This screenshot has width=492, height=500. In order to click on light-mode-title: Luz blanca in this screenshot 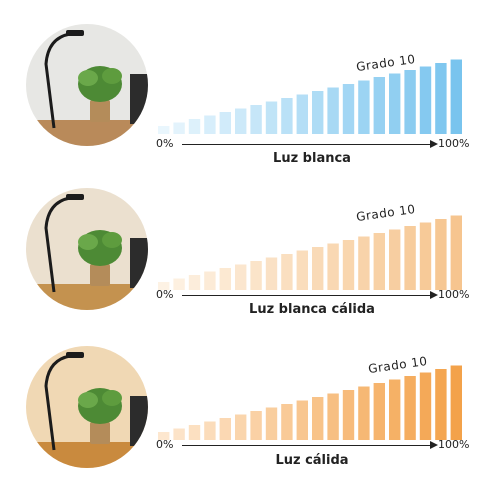, I will do `click(312, 158)`.